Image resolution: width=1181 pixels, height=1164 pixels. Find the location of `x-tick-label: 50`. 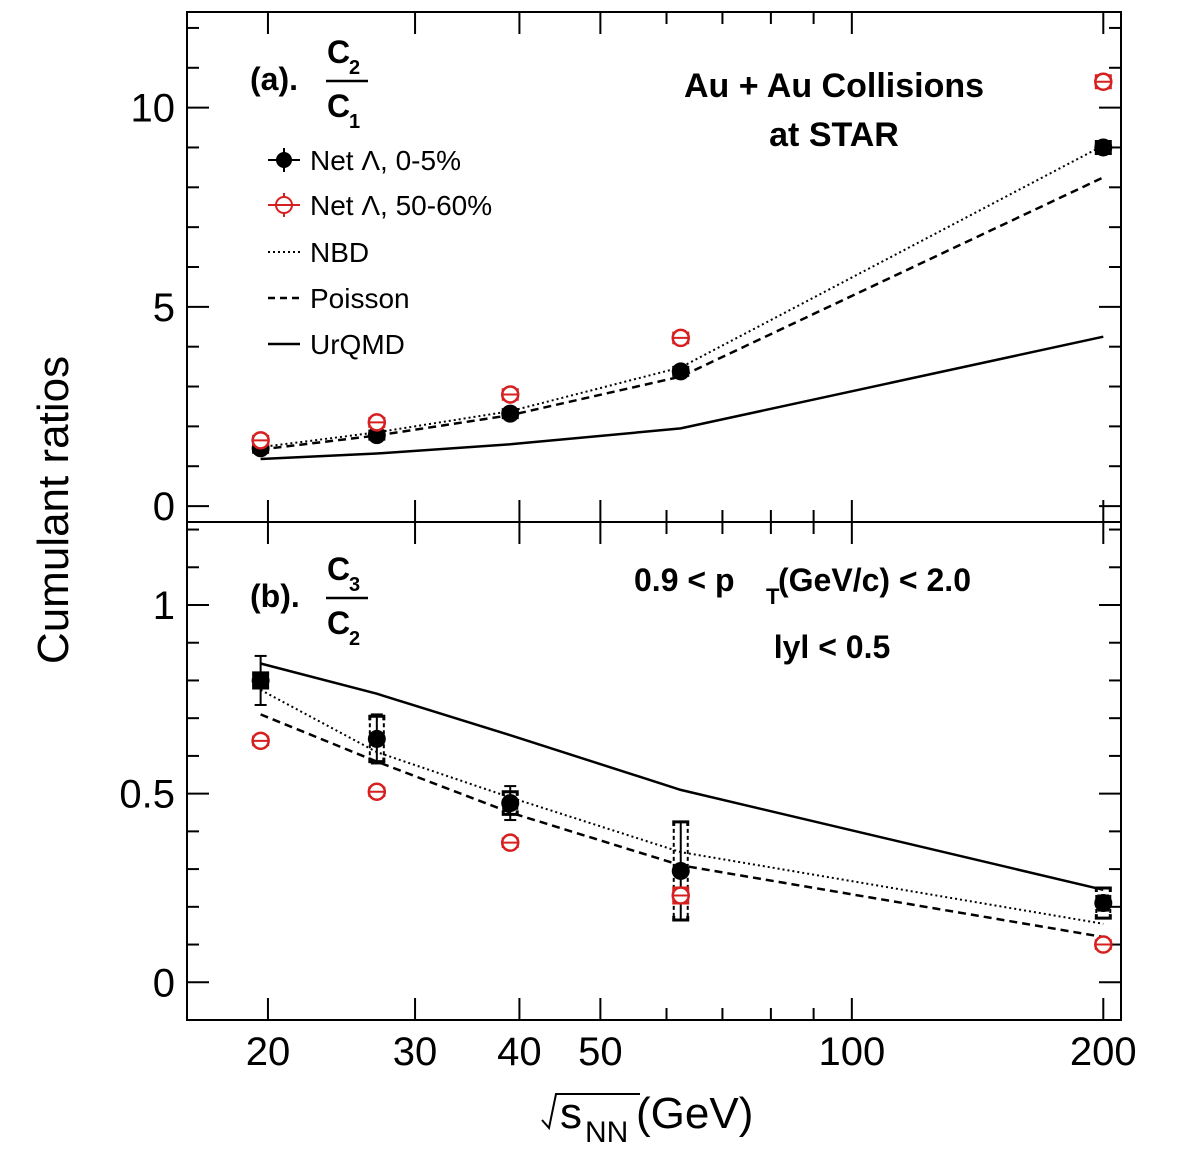

x-tick-label: 50 is located at coordinates (600, 1052).